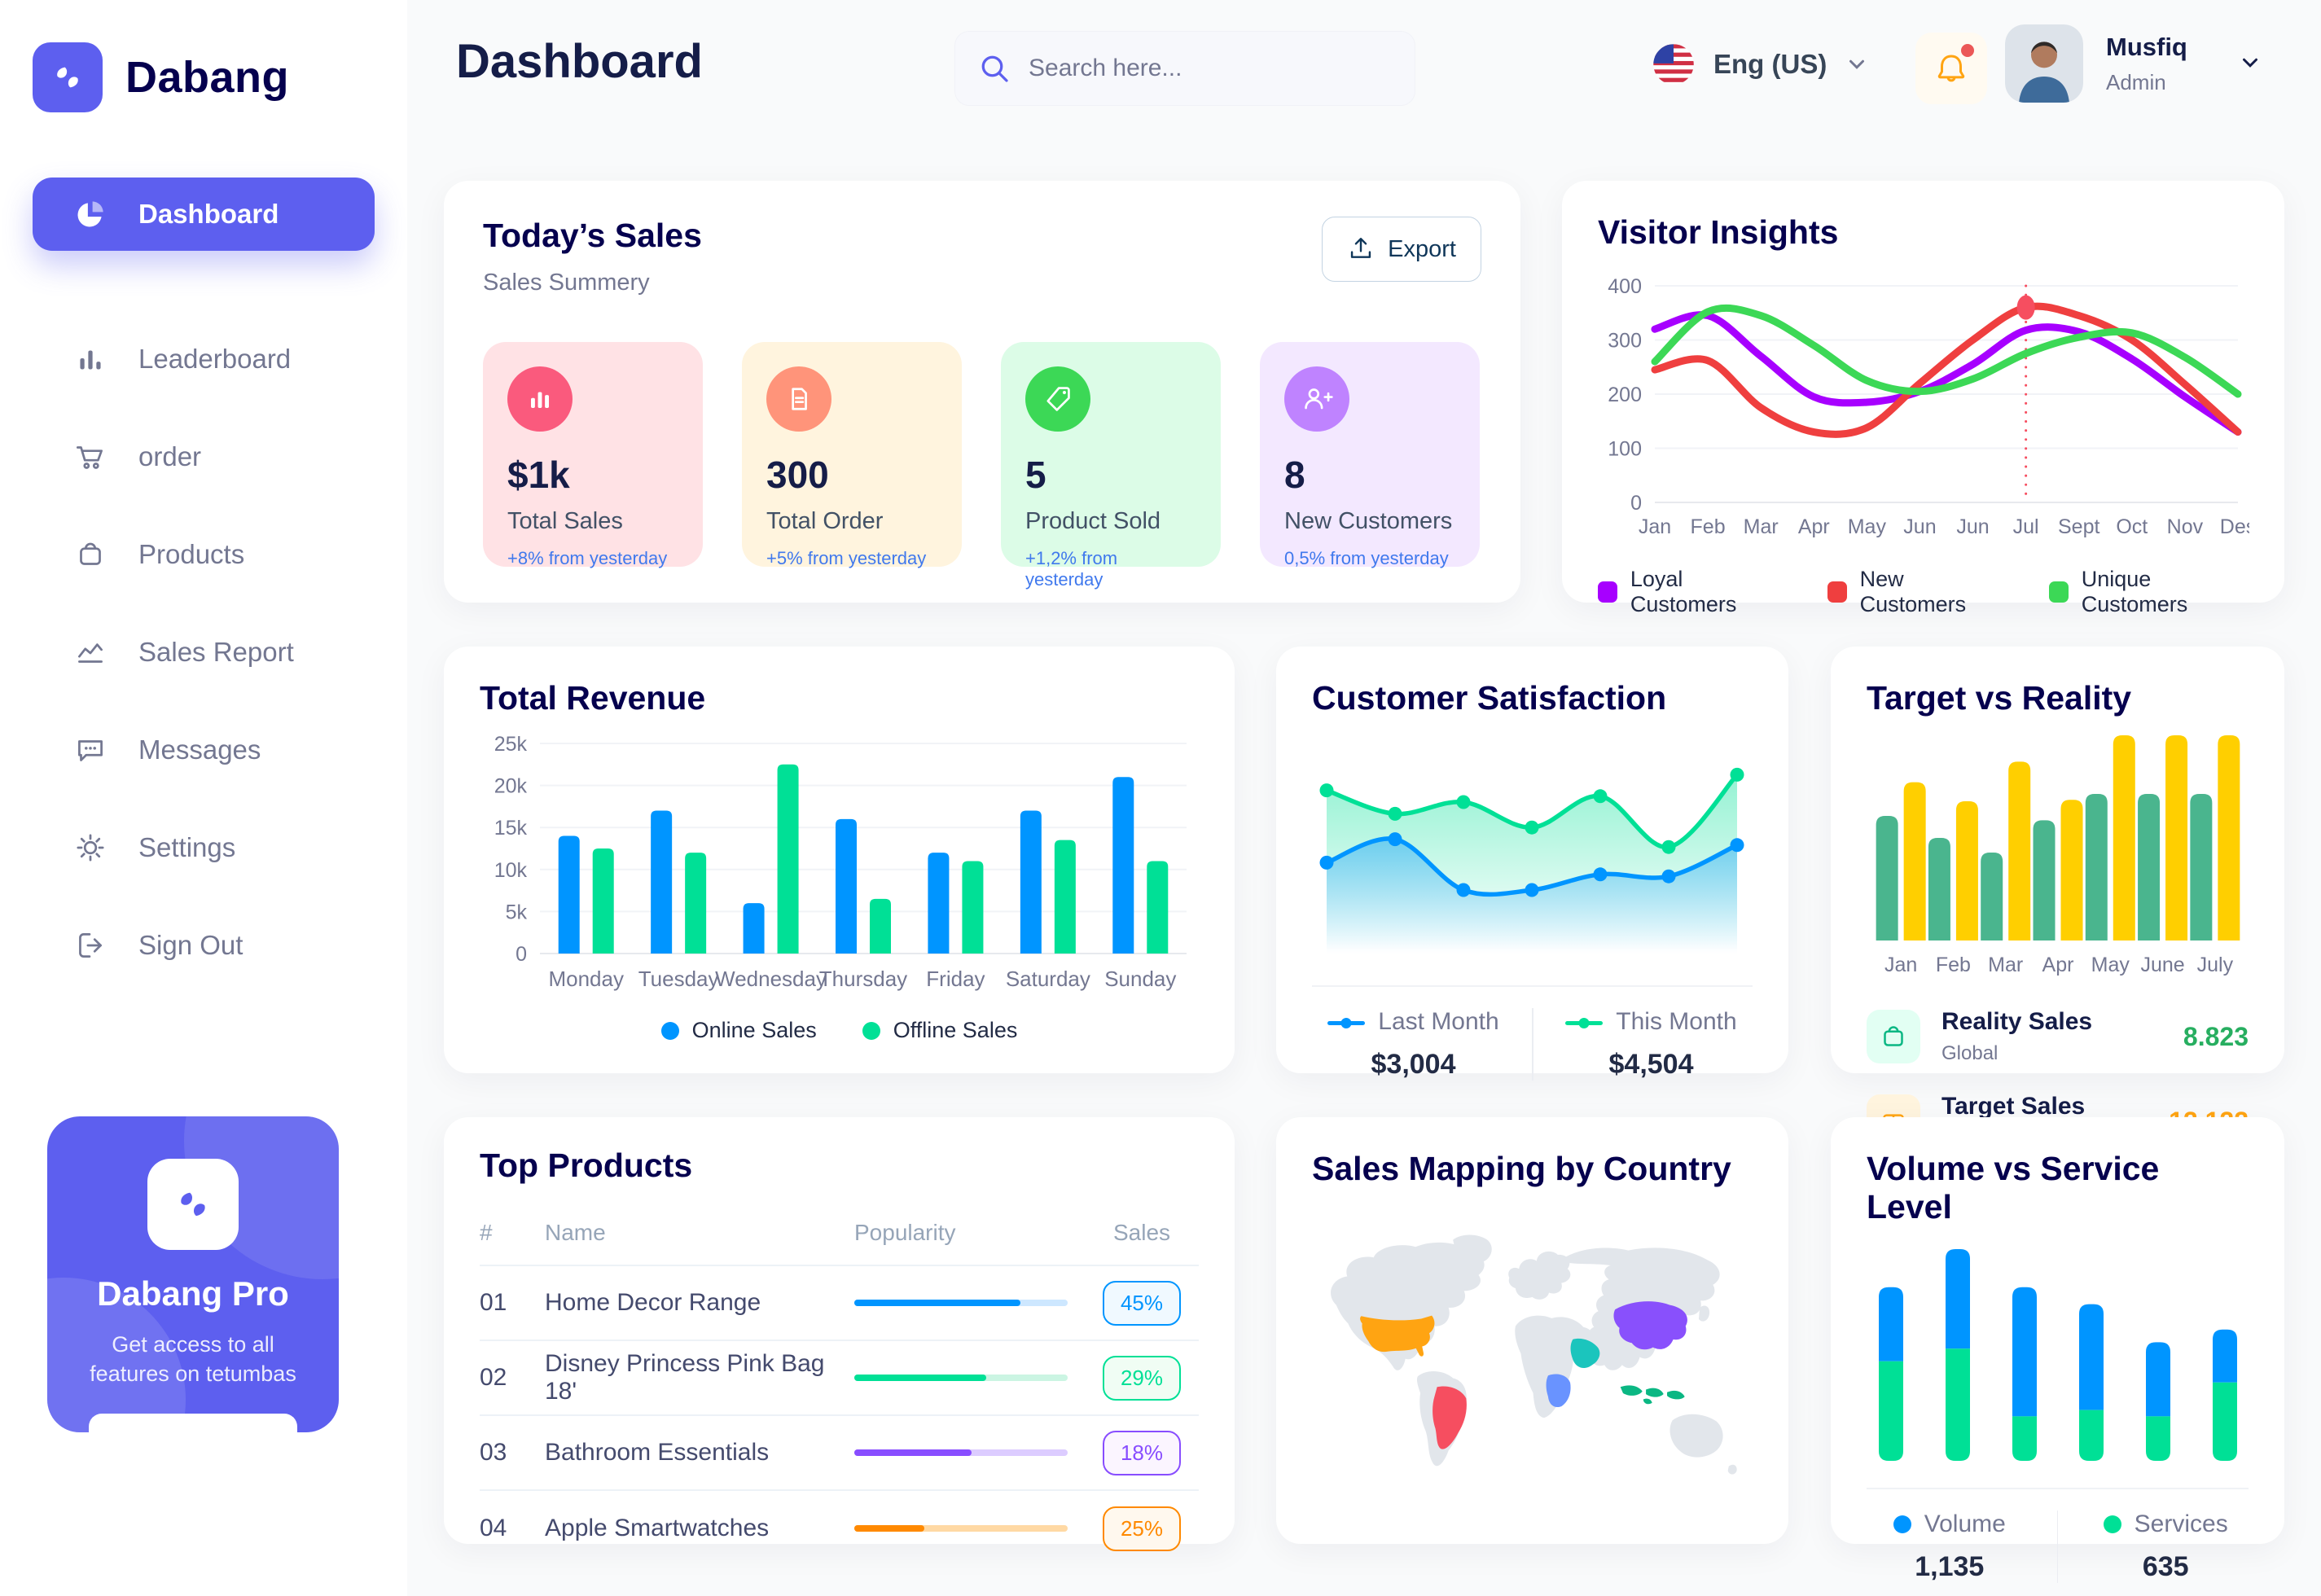  What do you see at coordinates (204, 457) in the screenshot?
I see `sidebar-item-order: order` at bounding box center [204, 457].